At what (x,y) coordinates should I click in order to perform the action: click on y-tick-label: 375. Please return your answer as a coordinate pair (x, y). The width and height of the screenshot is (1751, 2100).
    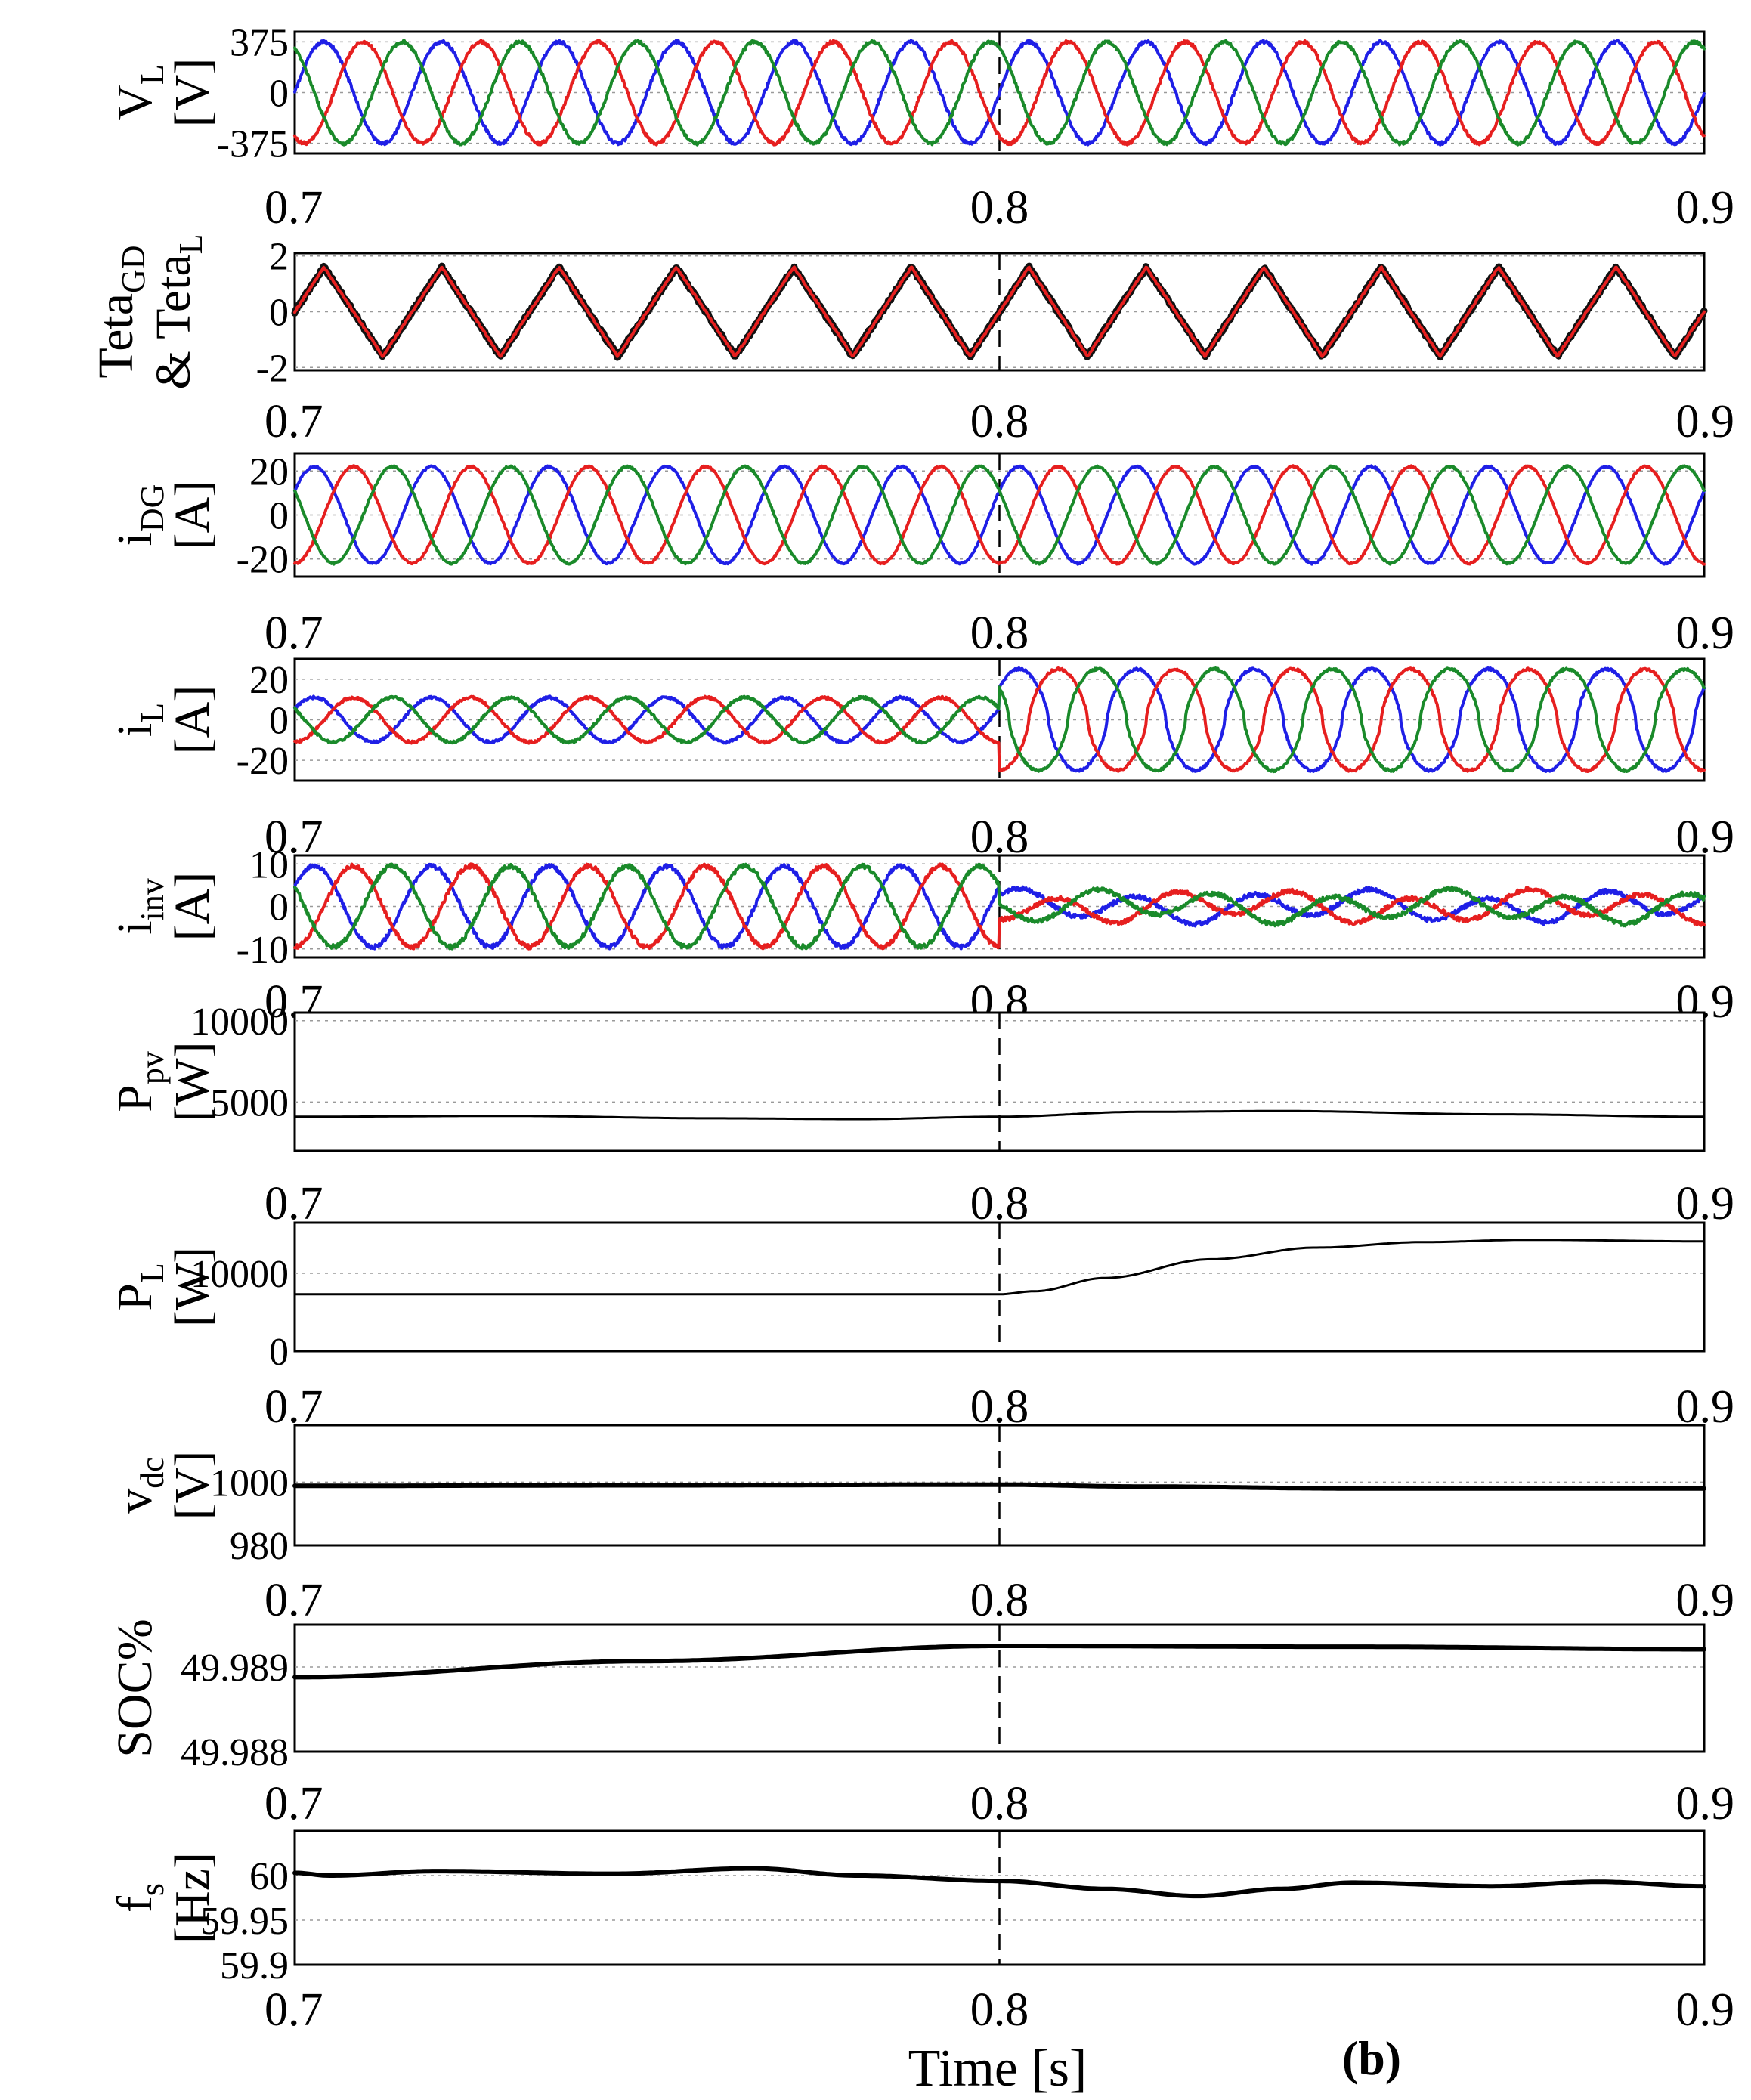
    Looking at the image, I should click on (259, 42).